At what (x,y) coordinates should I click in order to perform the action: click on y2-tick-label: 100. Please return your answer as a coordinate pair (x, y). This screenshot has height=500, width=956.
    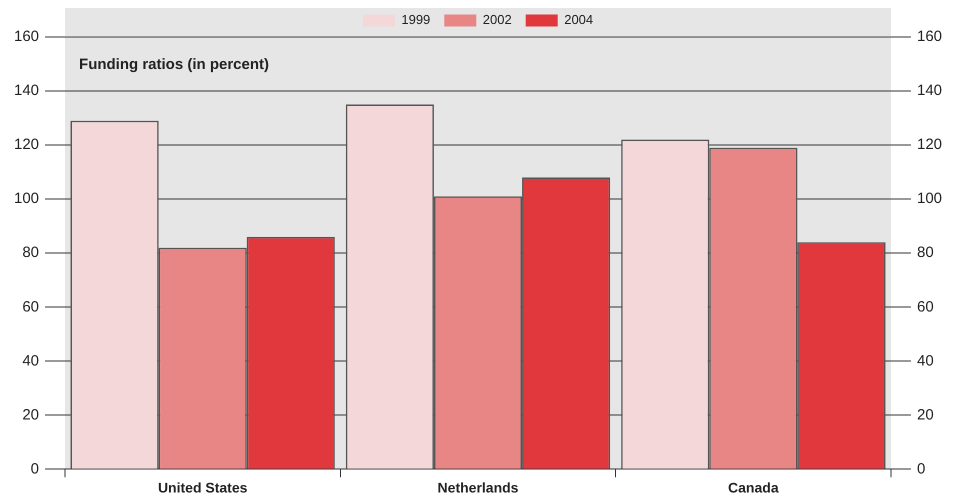
    Looking at the image, I should click on (929, 199).